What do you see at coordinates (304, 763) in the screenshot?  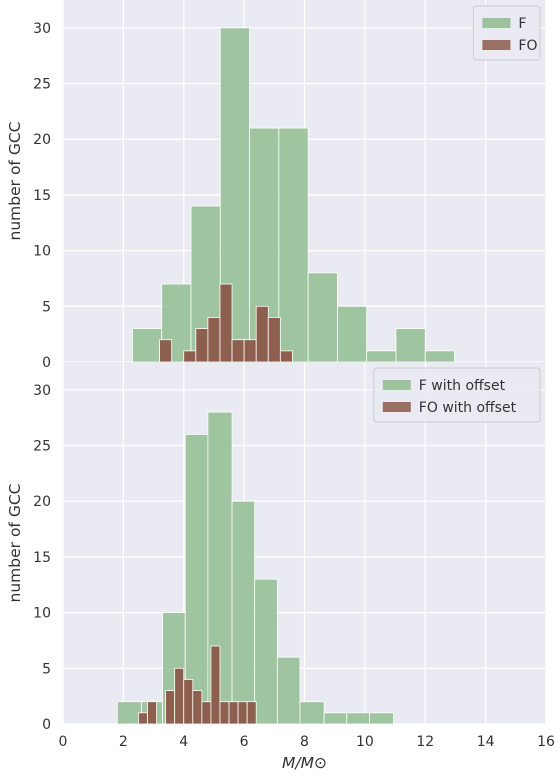 I see `x-axis-label: M/M⊙` at bounding box center [304, 763].